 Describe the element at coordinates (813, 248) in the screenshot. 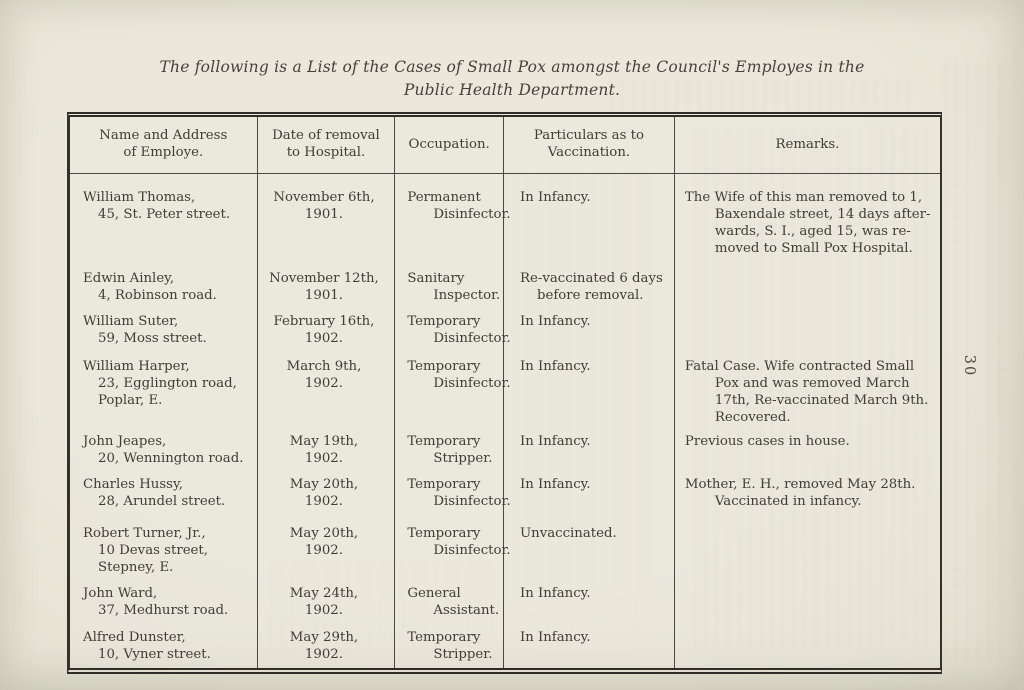

I see `text-line: moved to Small Pox Hospital.` at that location.